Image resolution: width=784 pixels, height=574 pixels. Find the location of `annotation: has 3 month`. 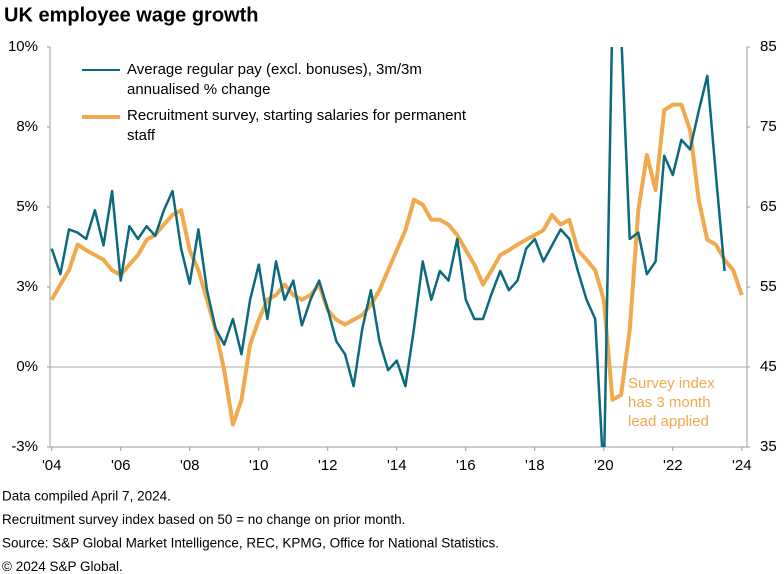

annotation: has 3 month is located at coordinates (669, 402).